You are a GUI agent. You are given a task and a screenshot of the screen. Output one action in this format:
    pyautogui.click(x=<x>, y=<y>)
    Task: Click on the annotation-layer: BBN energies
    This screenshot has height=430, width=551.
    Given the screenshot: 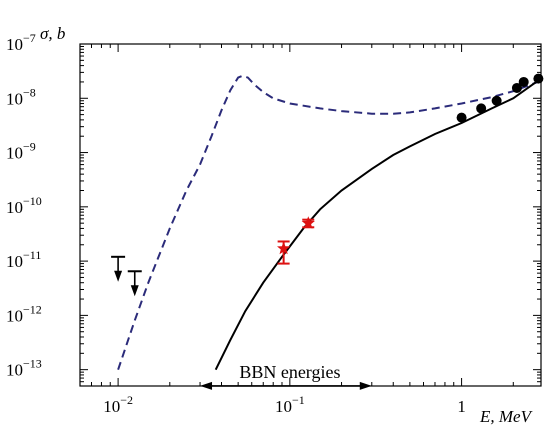 What is the action you would take?
    pyautogui.click(x=286, y=376)
    